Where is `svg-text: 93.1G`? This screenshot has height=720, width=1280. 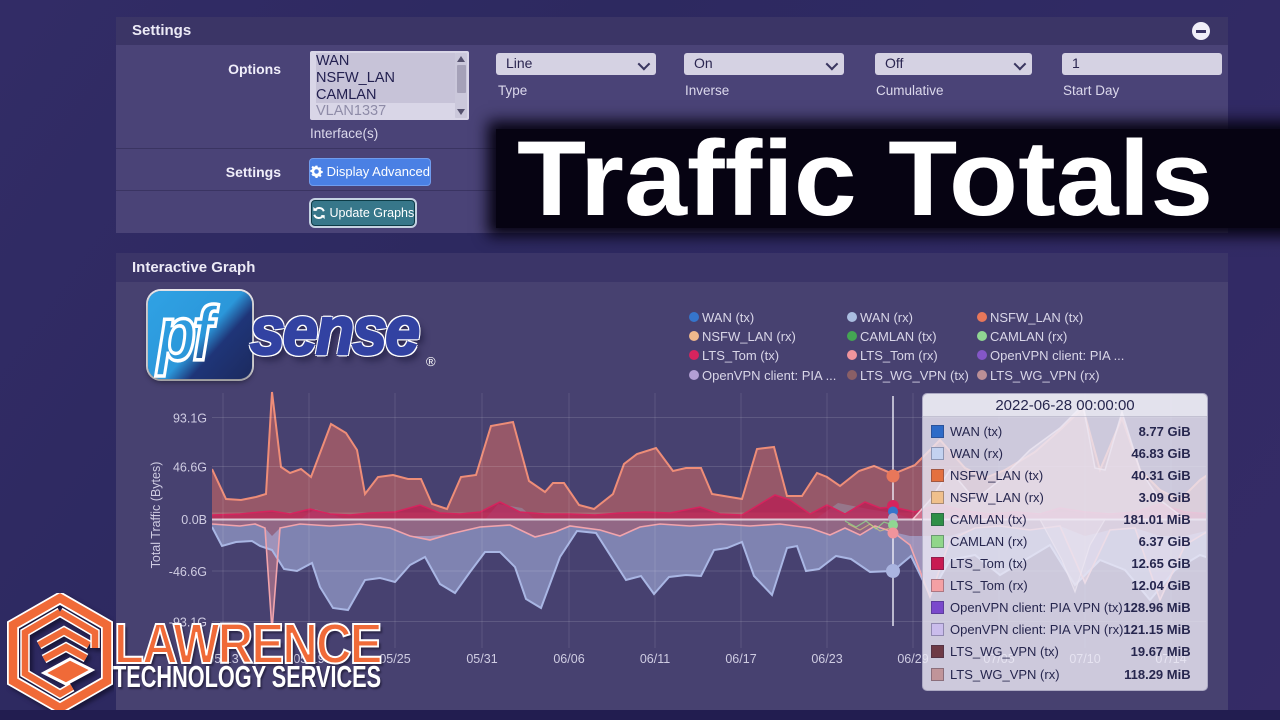 svg-text: 93.1G is located at coordinates (190, 419).